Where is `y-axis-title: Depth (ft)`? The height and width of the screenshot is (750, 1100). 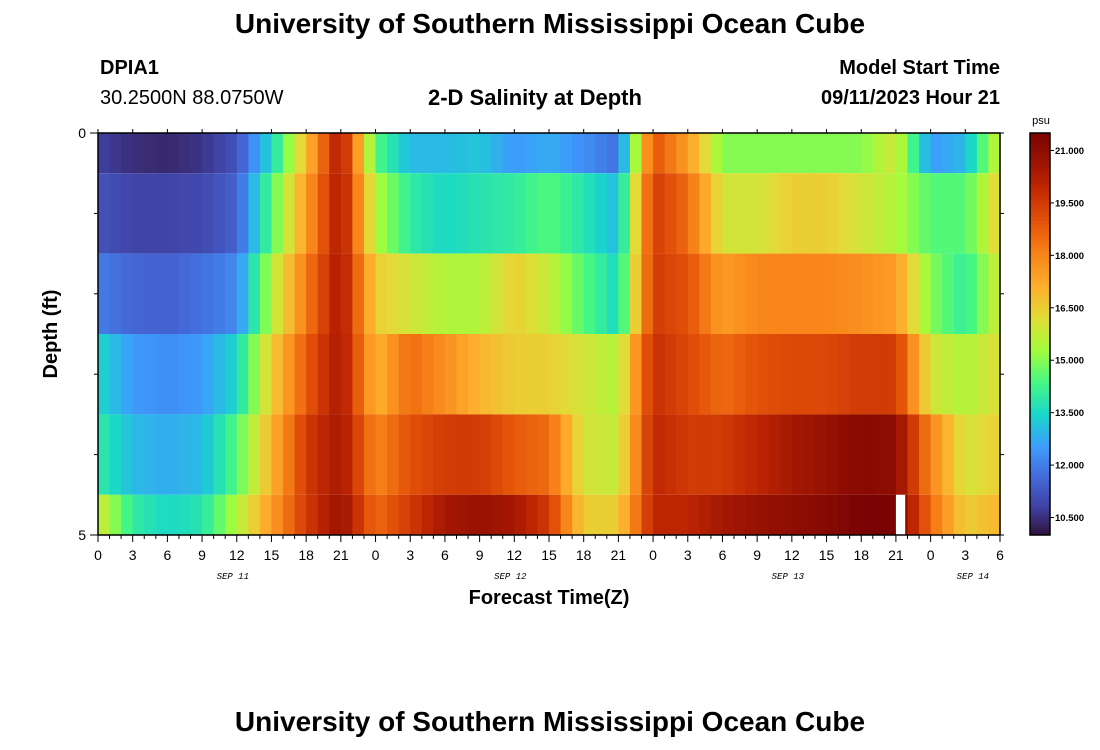
y-axis-title: Depth (ft) is located at coordinates (51, 334).